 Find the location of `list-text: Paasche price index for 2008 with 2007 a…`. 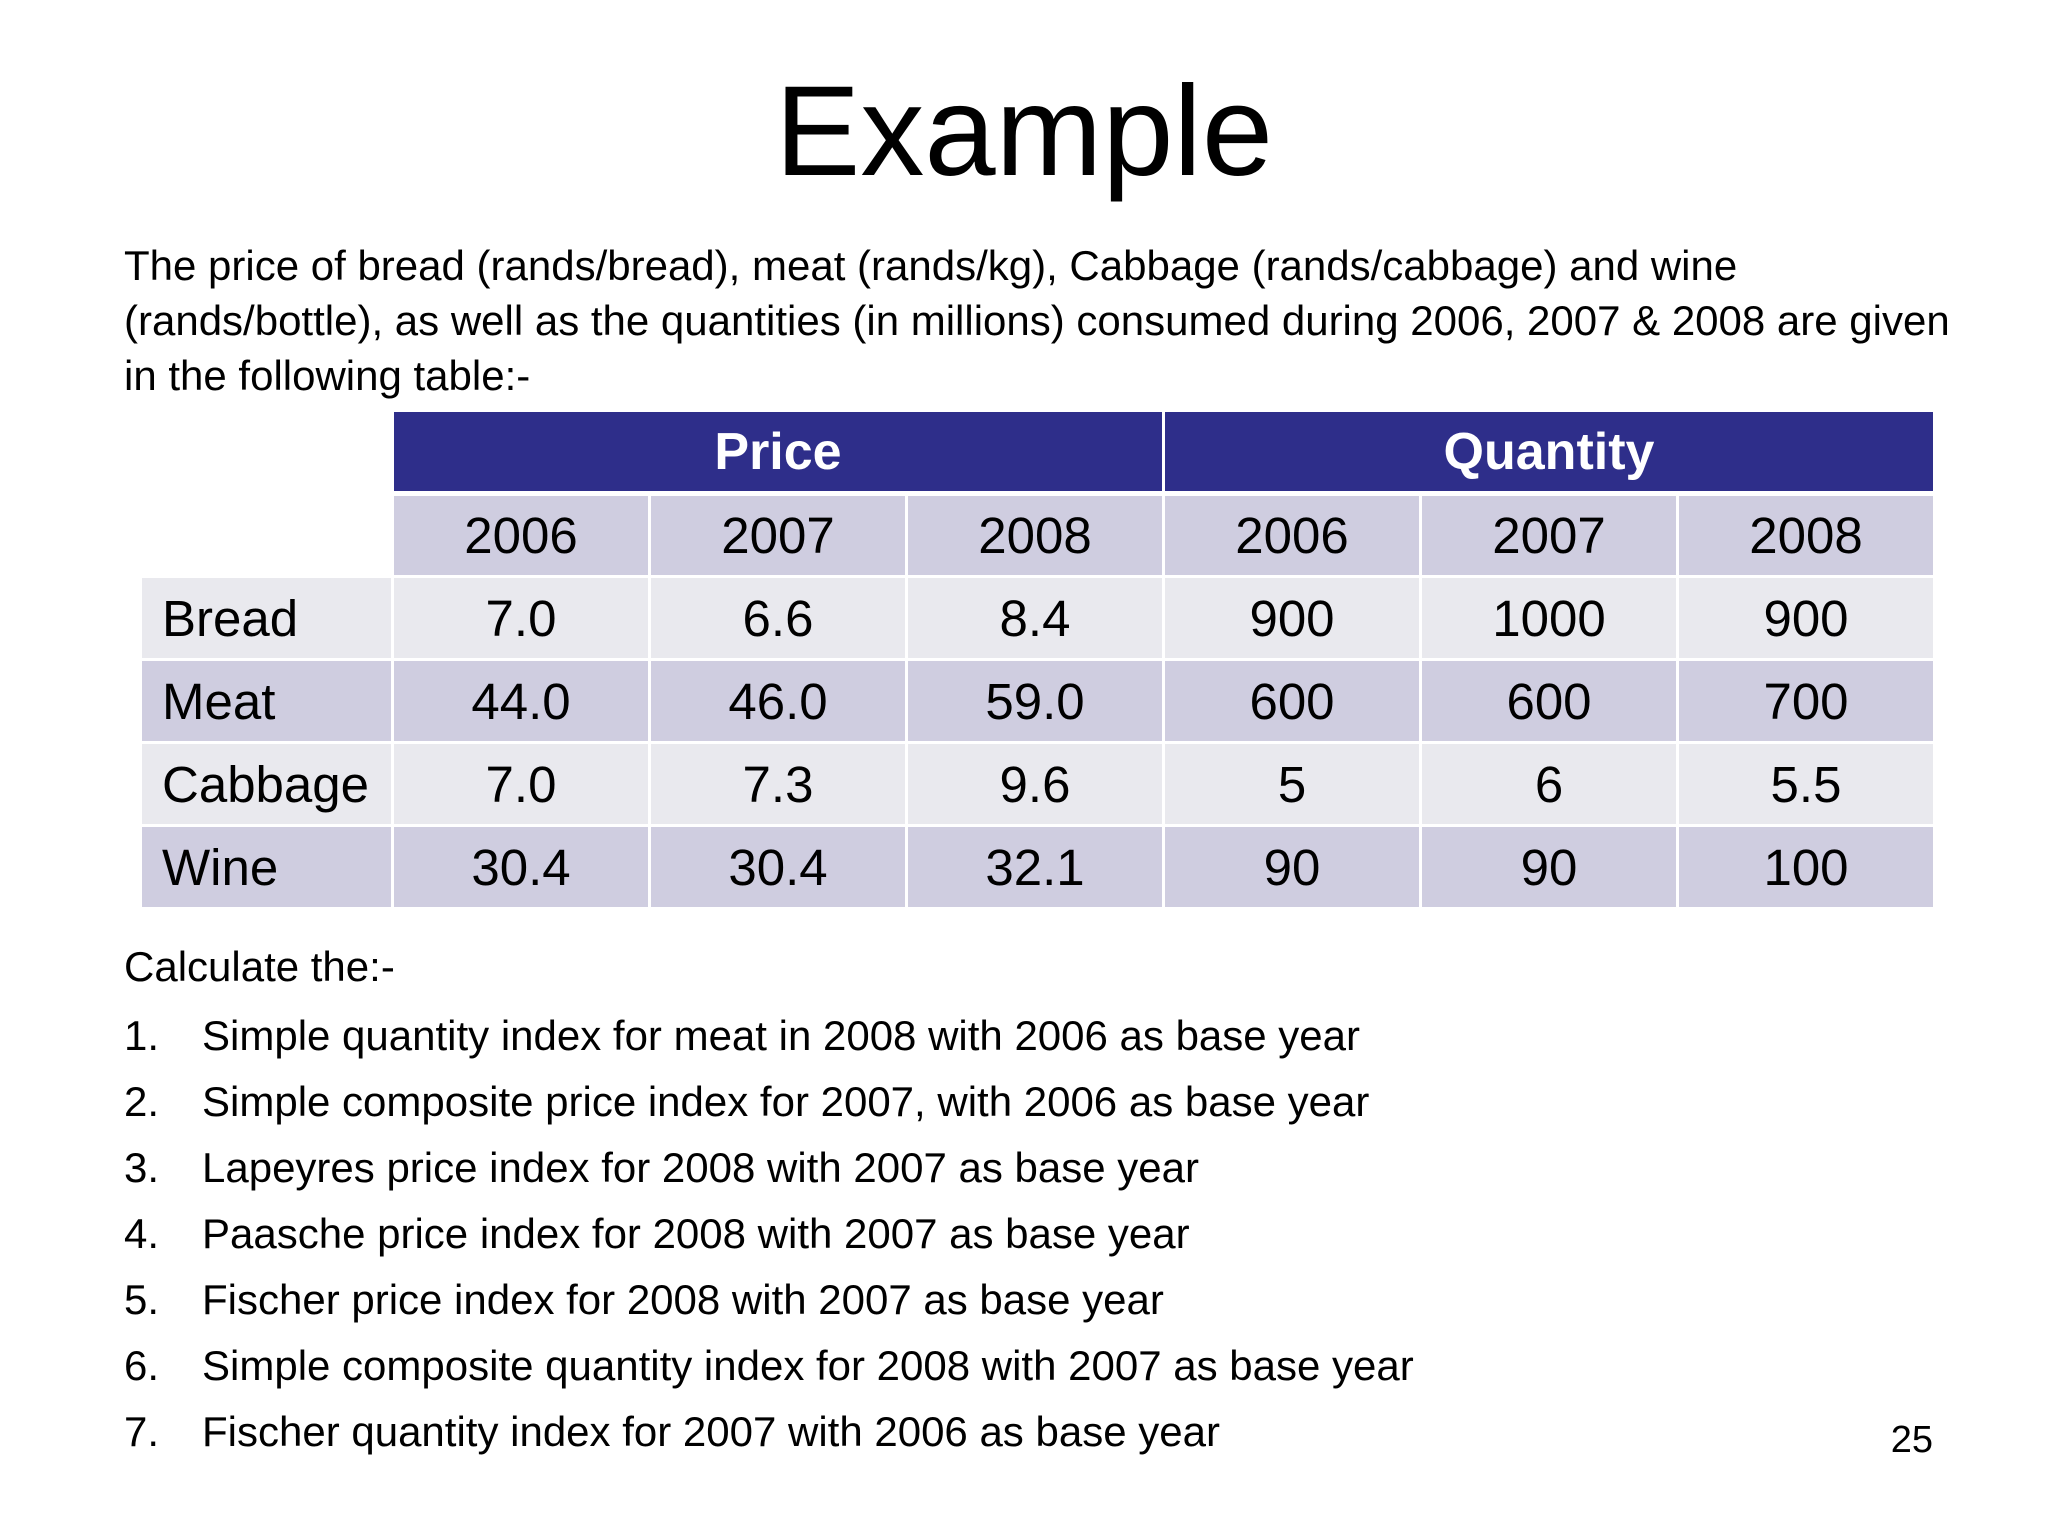

list-text: Paasche price index for 2008 with 2007 a… is located at coordinates (696, 1233).